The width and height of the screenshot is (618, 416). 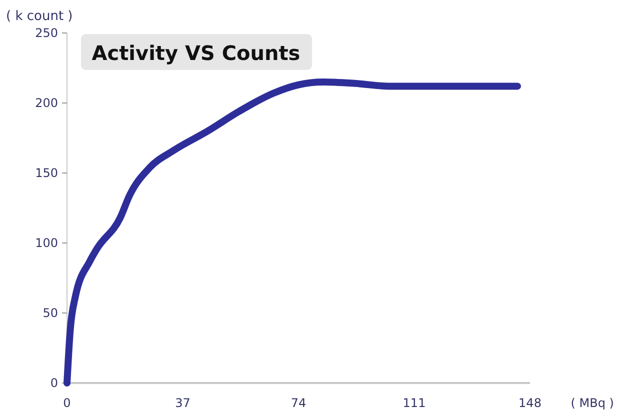 I want to click on x-tick-label: 74, so click(x=298, y=403).